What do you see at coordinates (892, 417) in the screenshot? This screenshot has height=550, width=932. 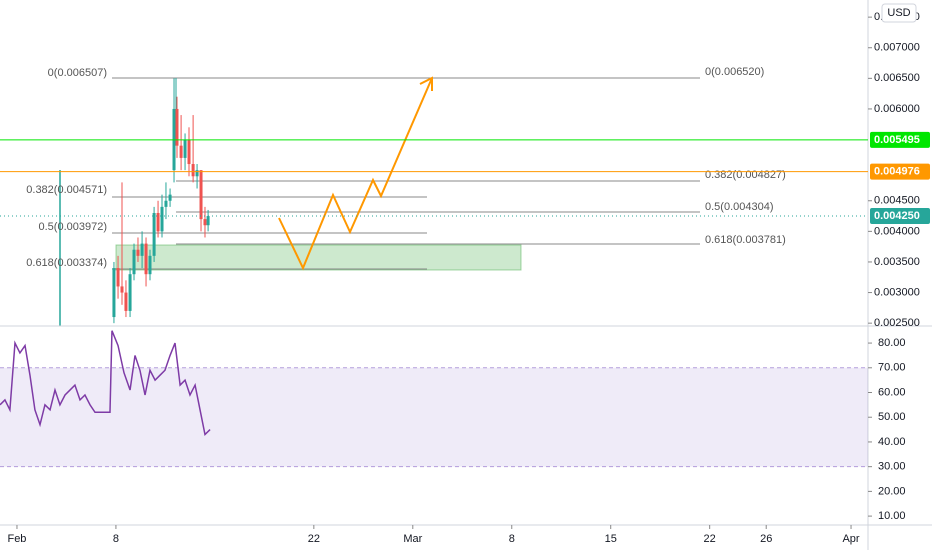 I see `rsi-tick-label: 50.00` at bounding box center [892, 417].